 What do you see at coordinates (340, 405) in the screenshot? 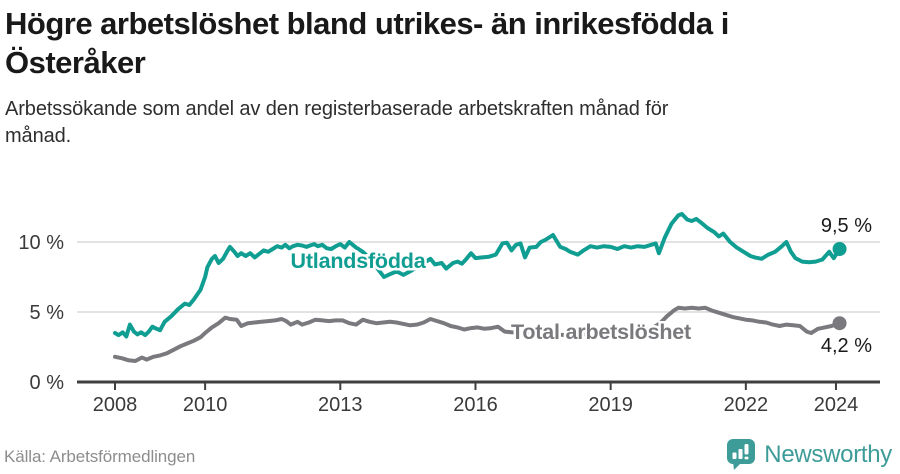
I see `x-tick-label-2013: 2013` at bounding box center [340, 405].